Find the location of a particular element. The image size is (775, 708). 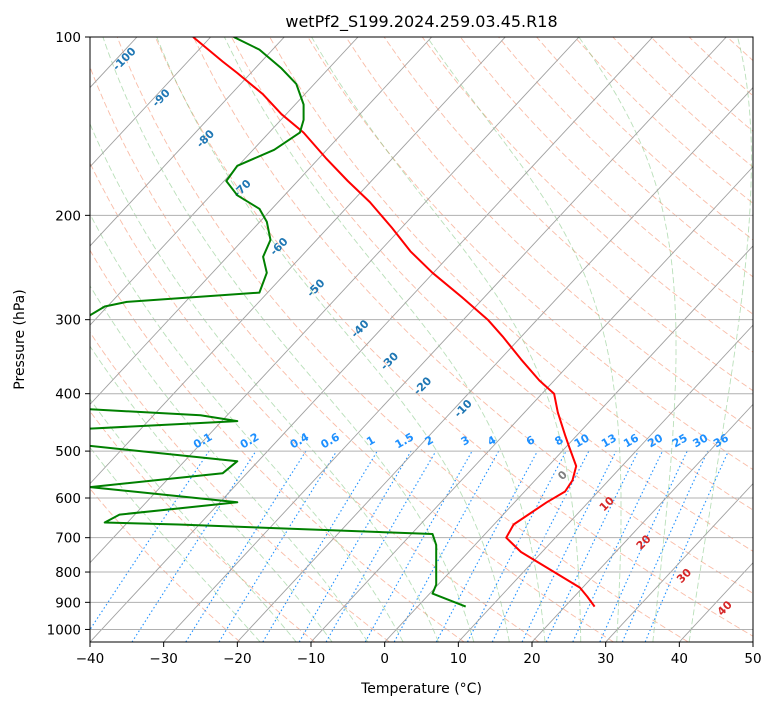

mixing-ratio-label: 10 is located at coordinates (582, 440).